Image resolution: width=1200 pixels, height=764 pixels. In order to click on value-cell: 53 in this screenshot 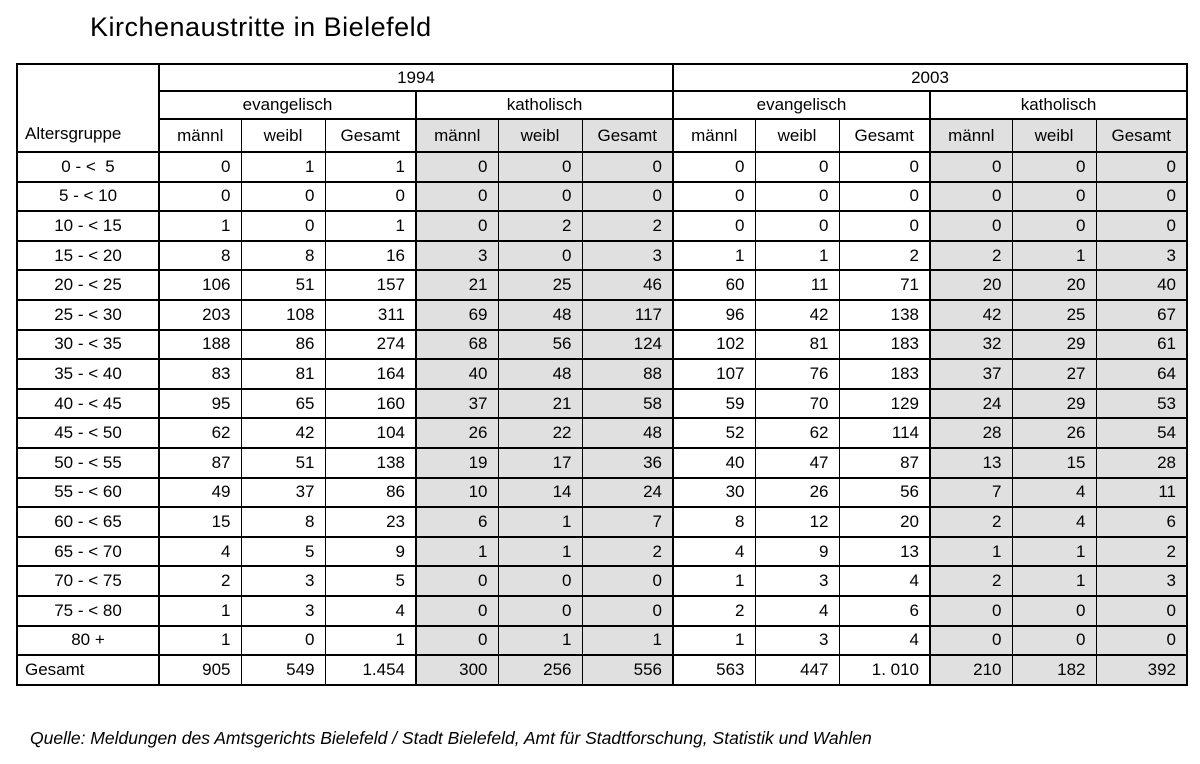, I will do `click(1141, 403)`.